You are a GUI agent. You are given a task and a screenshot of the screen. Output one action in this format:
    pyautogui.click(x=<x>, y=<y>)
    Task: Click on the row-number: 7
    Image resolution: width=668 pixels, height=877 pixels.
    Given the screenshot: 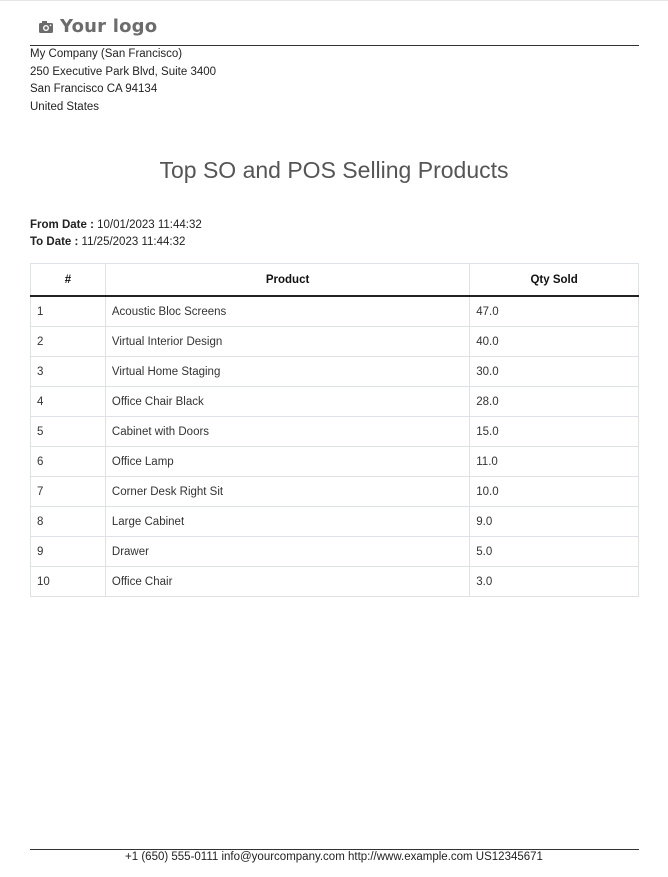 What is the action you would take?
    pyautogui.click(x=68, y=491)
    